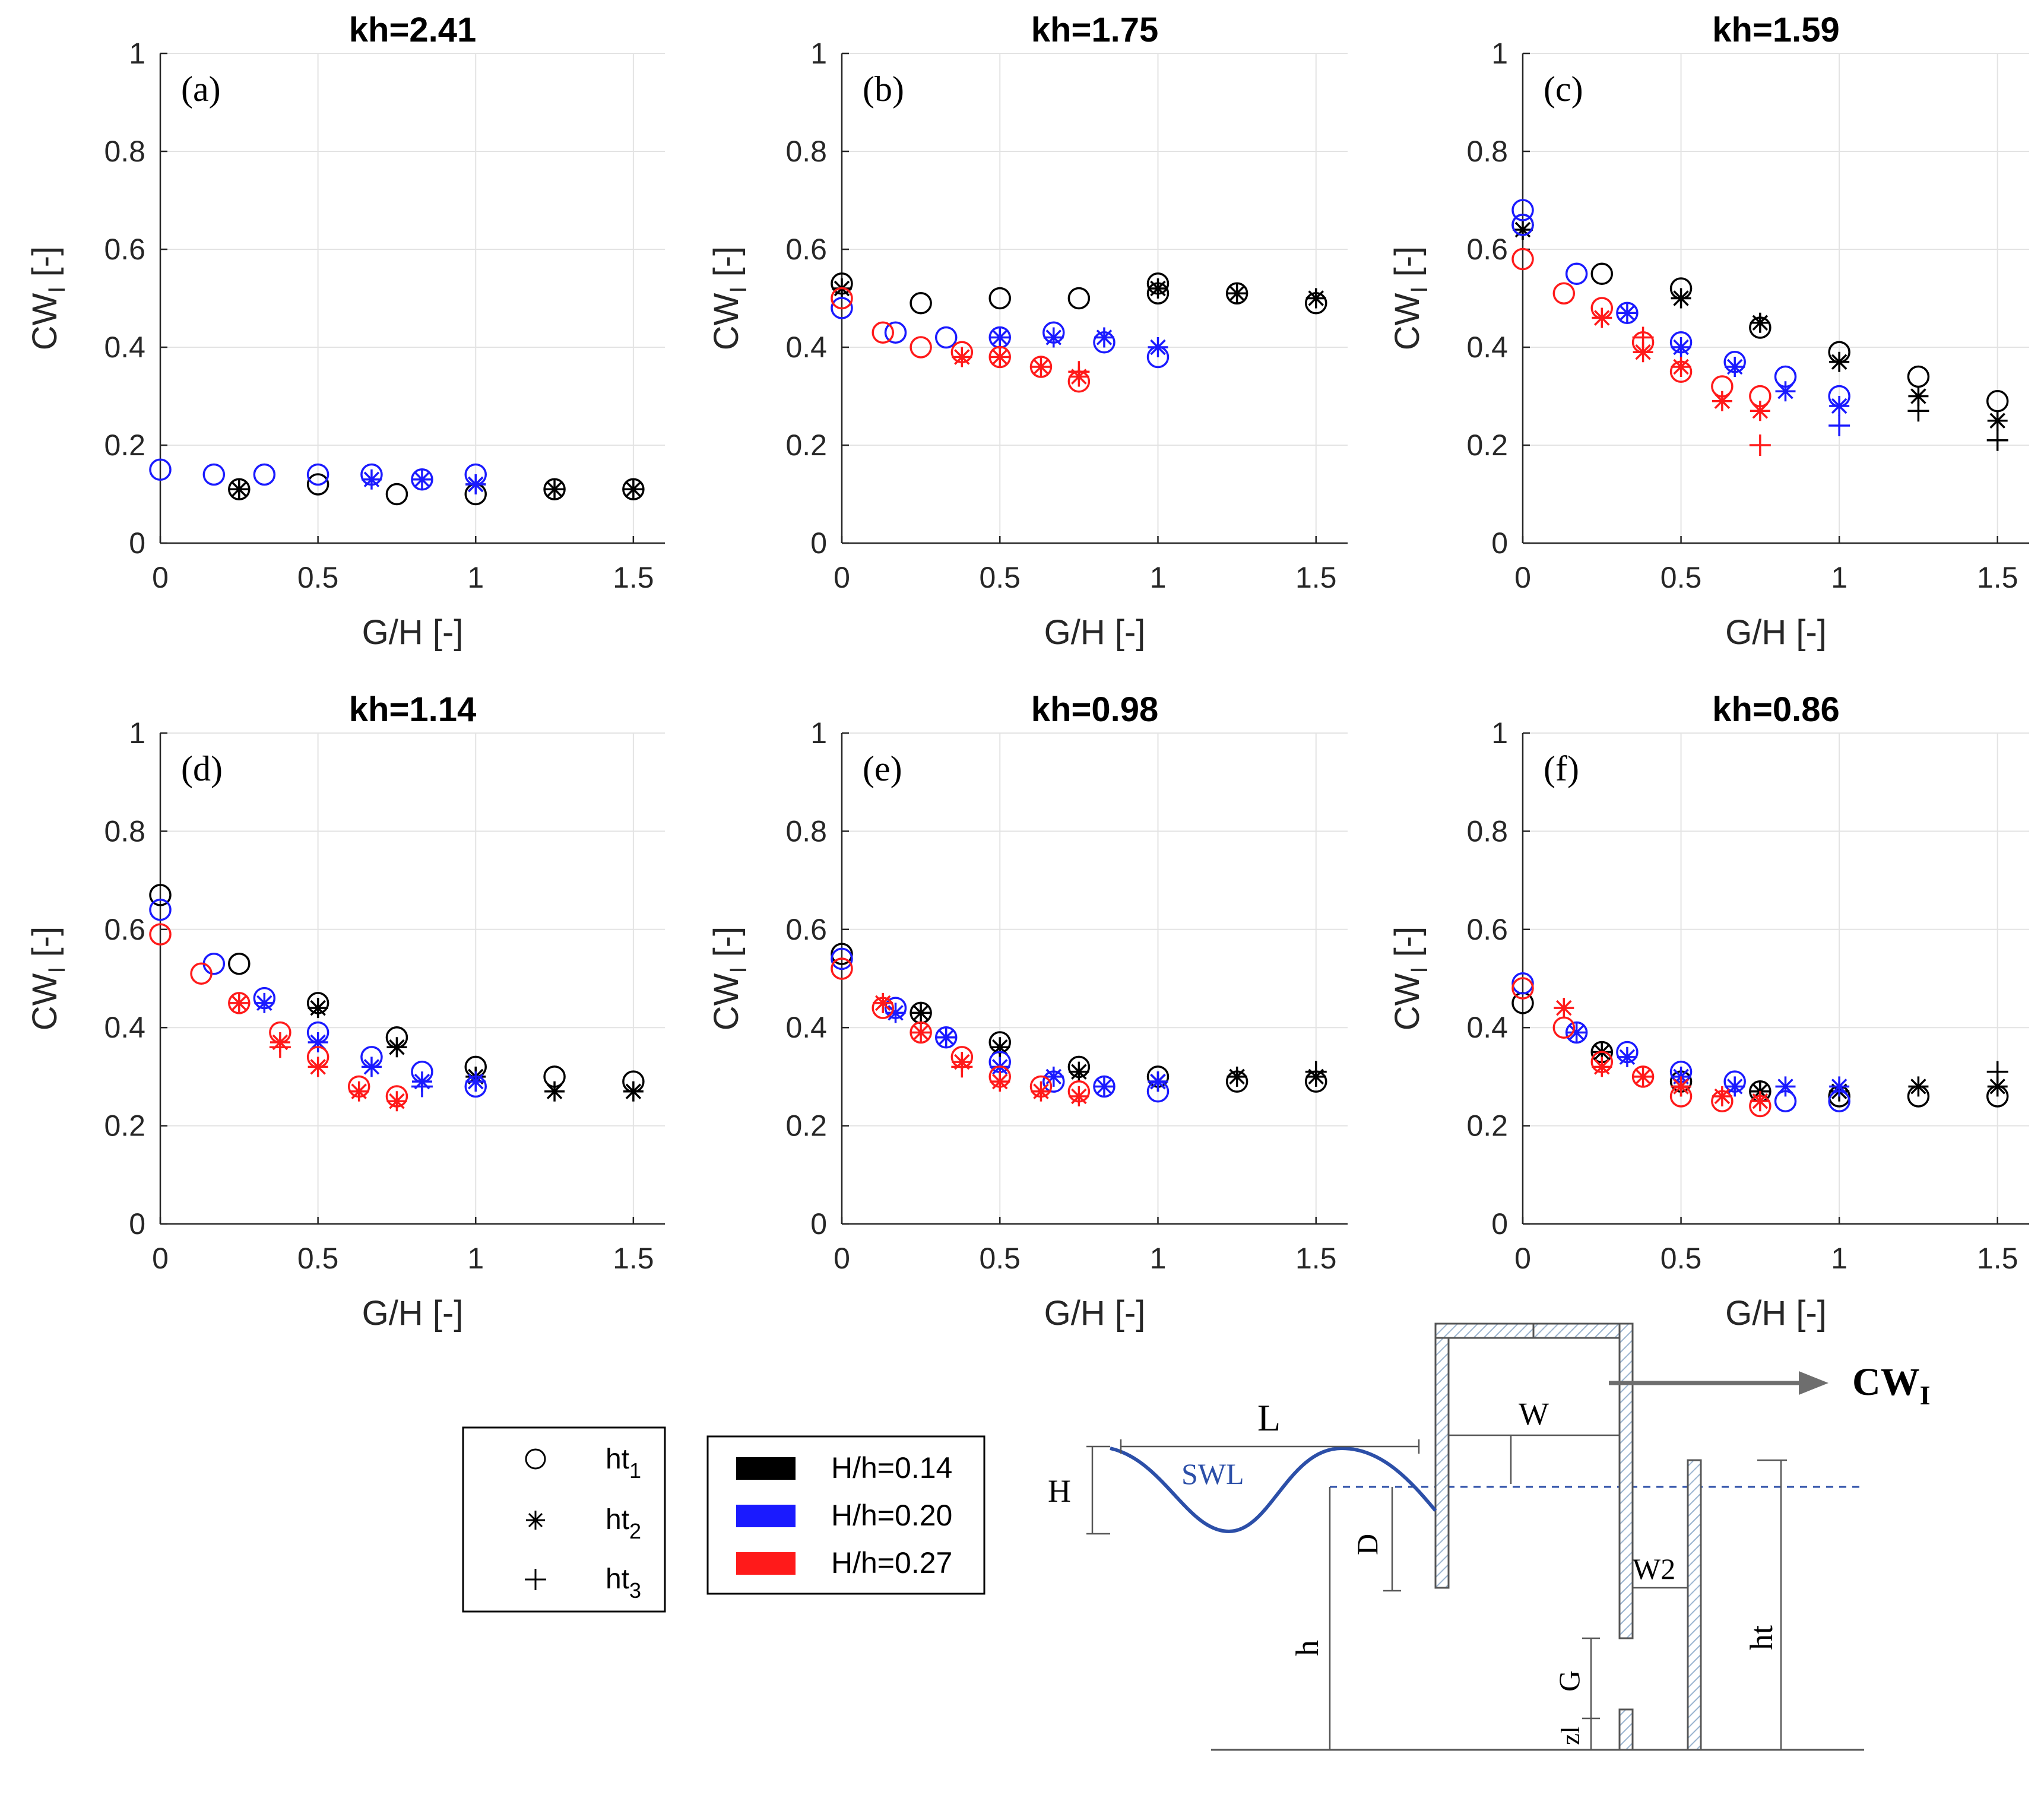 This screenshot has height=1808, width=2044. I want to click on schematic-label-zl: zl, so click(1571, 1735).